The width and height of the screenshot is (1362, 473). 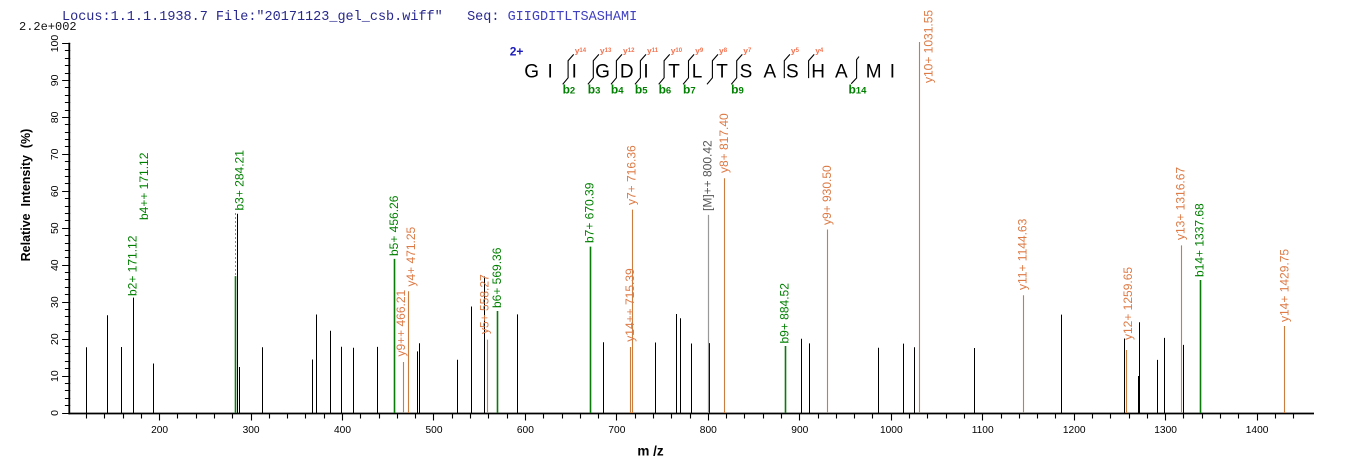 I want to click on svg-text: y9+ 930.50, so click(x=827, y=195).